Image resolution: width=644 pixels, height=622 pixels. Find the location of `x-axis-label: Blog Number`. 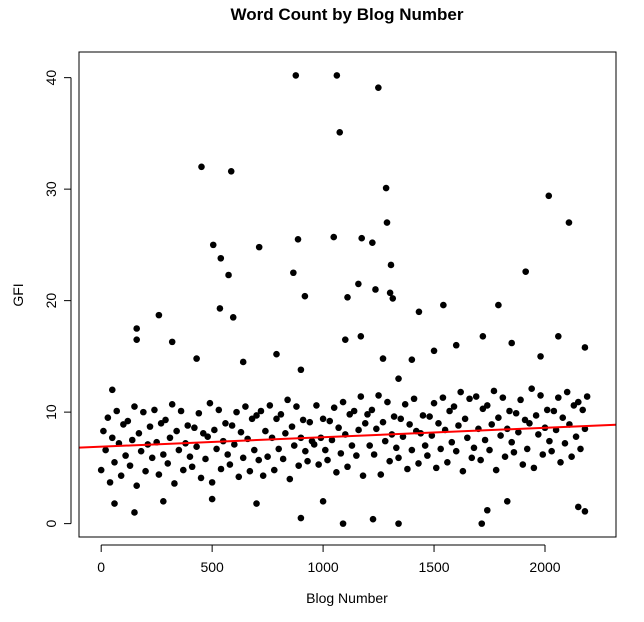

x-axis-label: Blog Number is located at coordinates (347, 598).